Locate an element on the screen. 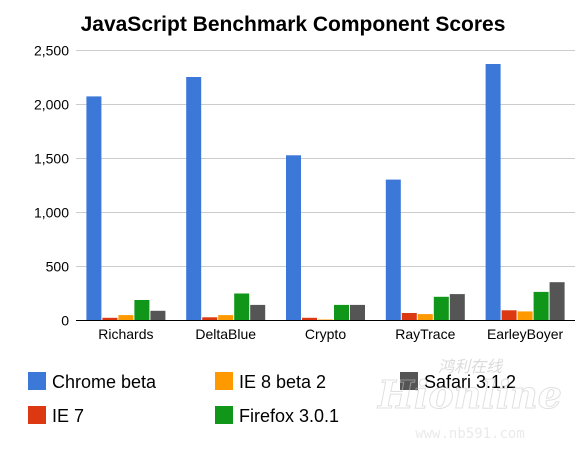  legend-item: IE 8 beta 2 is located at coordinates (270, 382).